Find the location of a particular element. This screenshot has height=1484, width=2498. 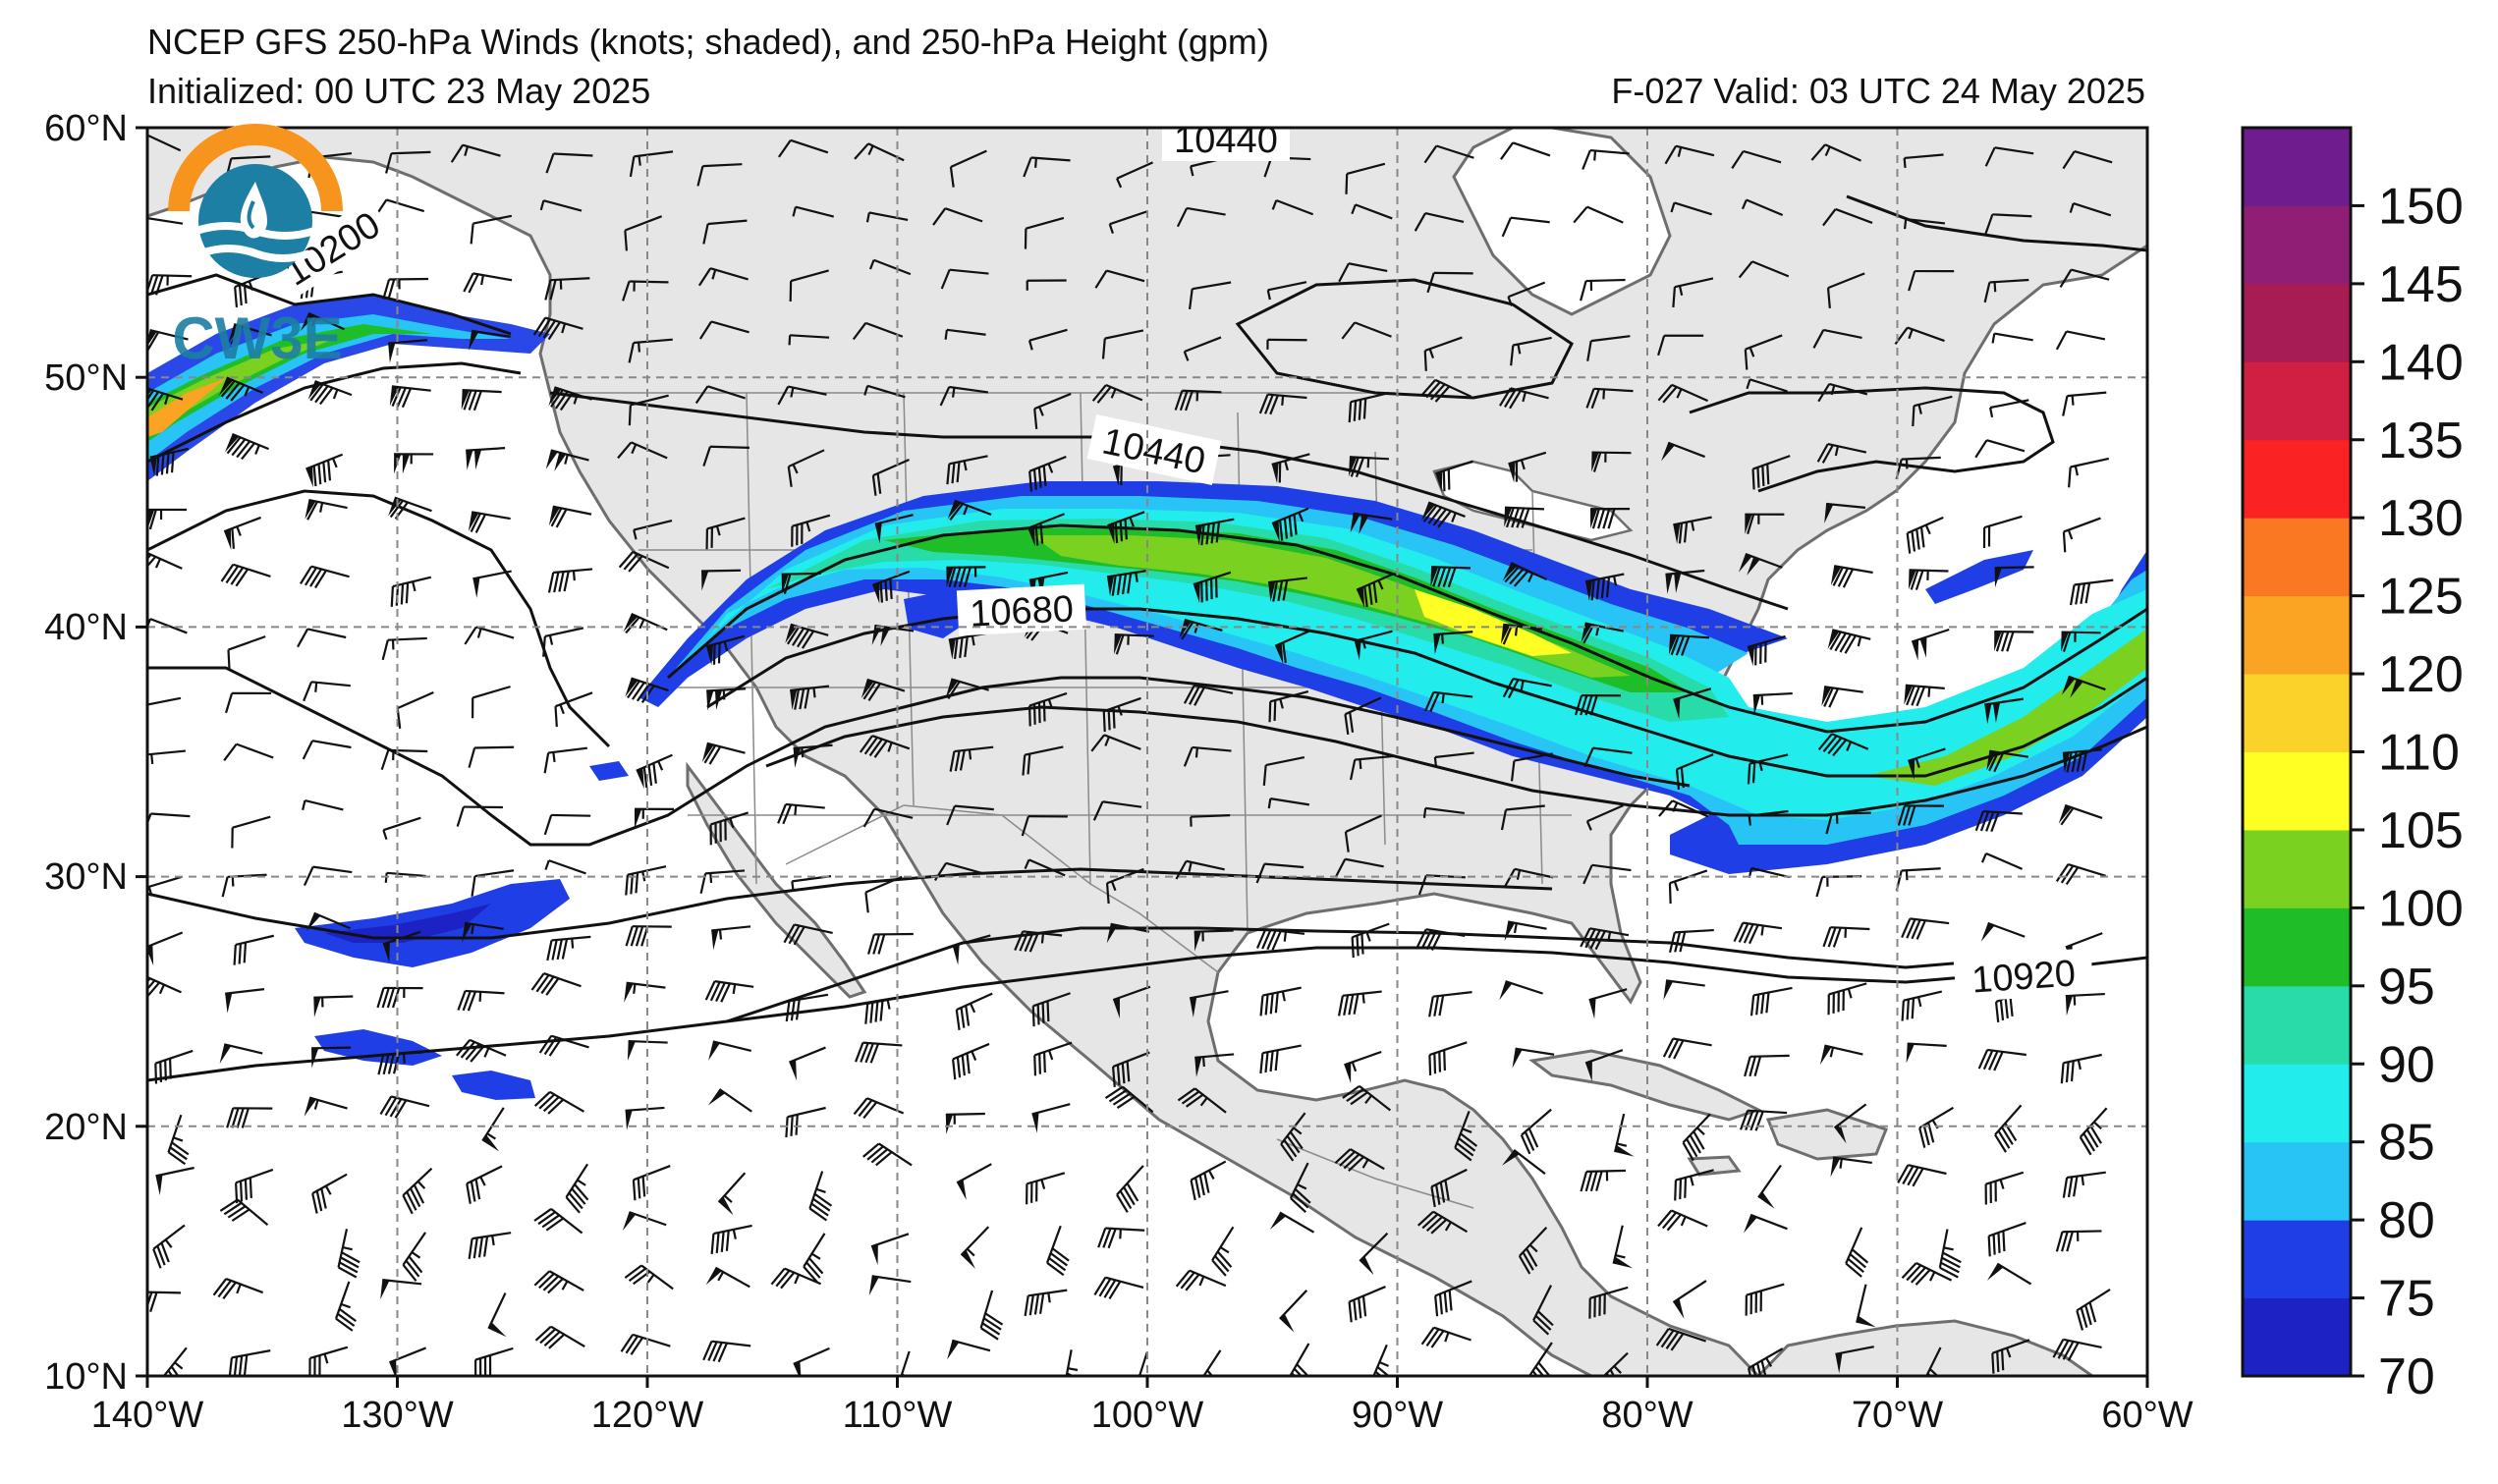

lat-tick-label: 50°N is located at coordinates (86, 378).